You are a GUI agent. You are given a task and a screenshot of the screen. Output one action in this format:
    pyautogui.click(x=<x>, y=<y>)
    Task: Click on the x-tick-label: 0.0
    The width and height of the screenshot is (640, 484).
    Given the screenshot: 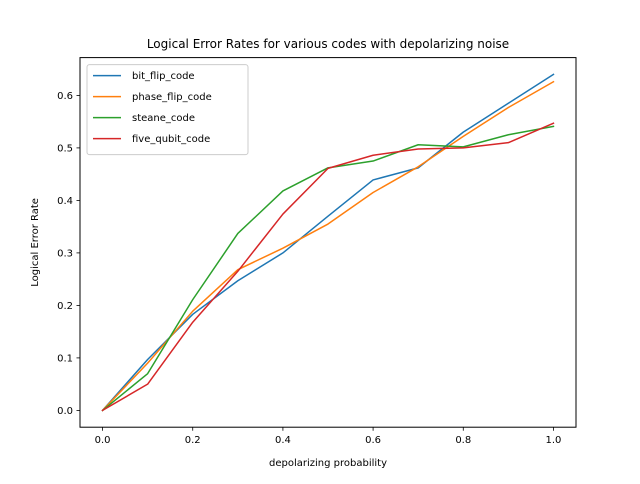 What is the action you would take?
    pyautogui.click(x=103, y=440)
    